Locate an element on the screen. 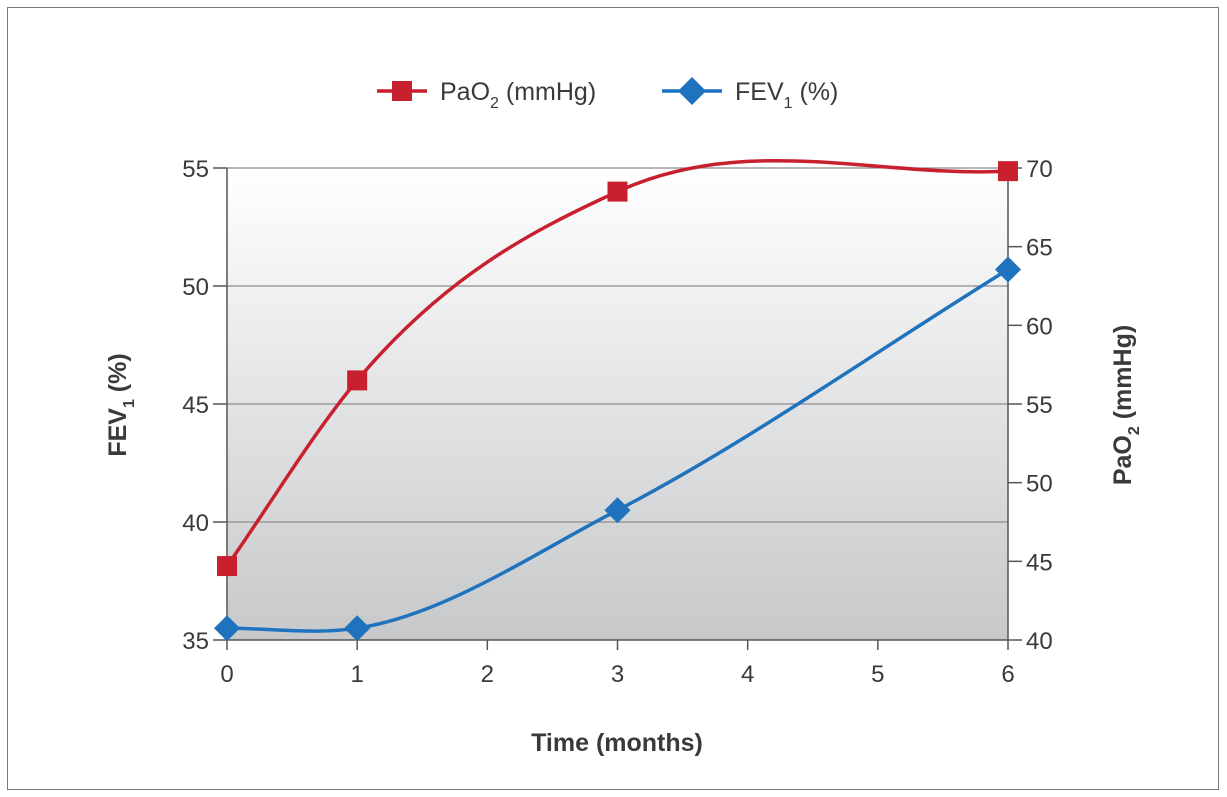 The height and width of the screenshot is (797, 1227). x-axis-title: Time (months) is located at coordinates (617, 743).